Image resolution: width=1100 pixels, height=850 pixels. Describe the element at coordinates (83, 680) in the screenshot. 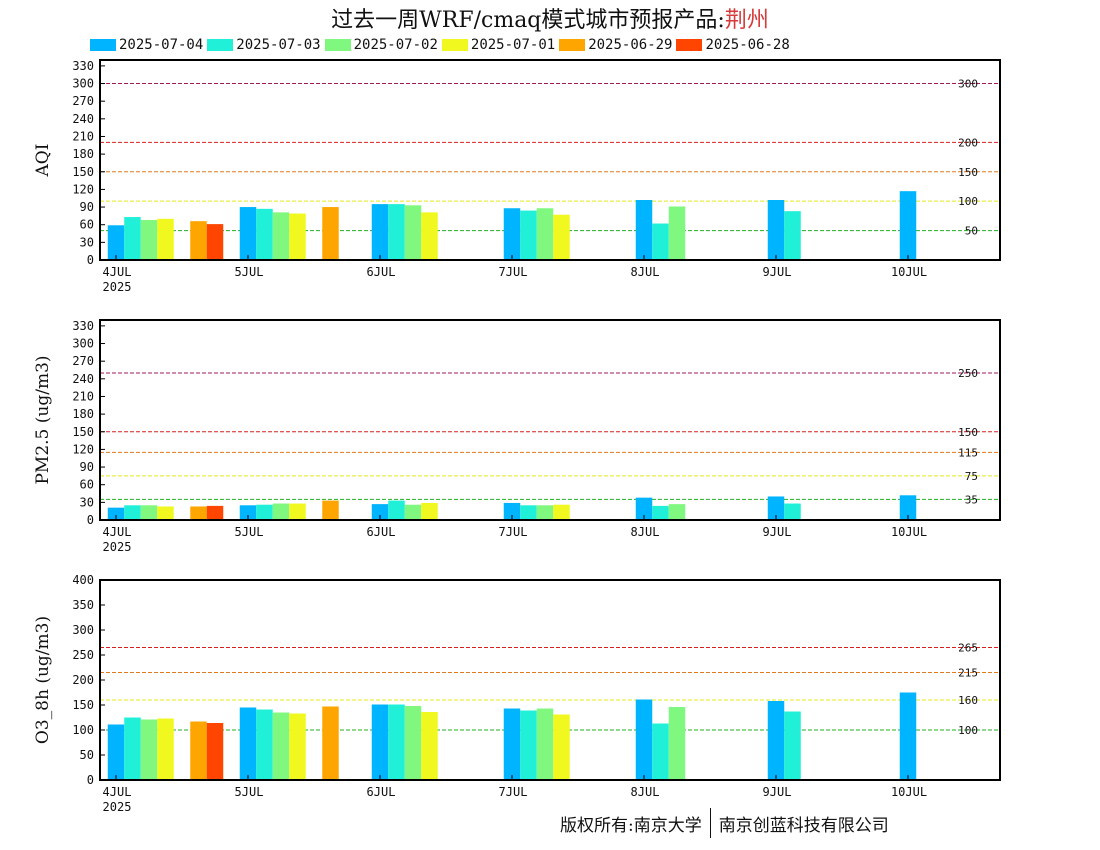

I see `y-tick-label: 200` at that location.